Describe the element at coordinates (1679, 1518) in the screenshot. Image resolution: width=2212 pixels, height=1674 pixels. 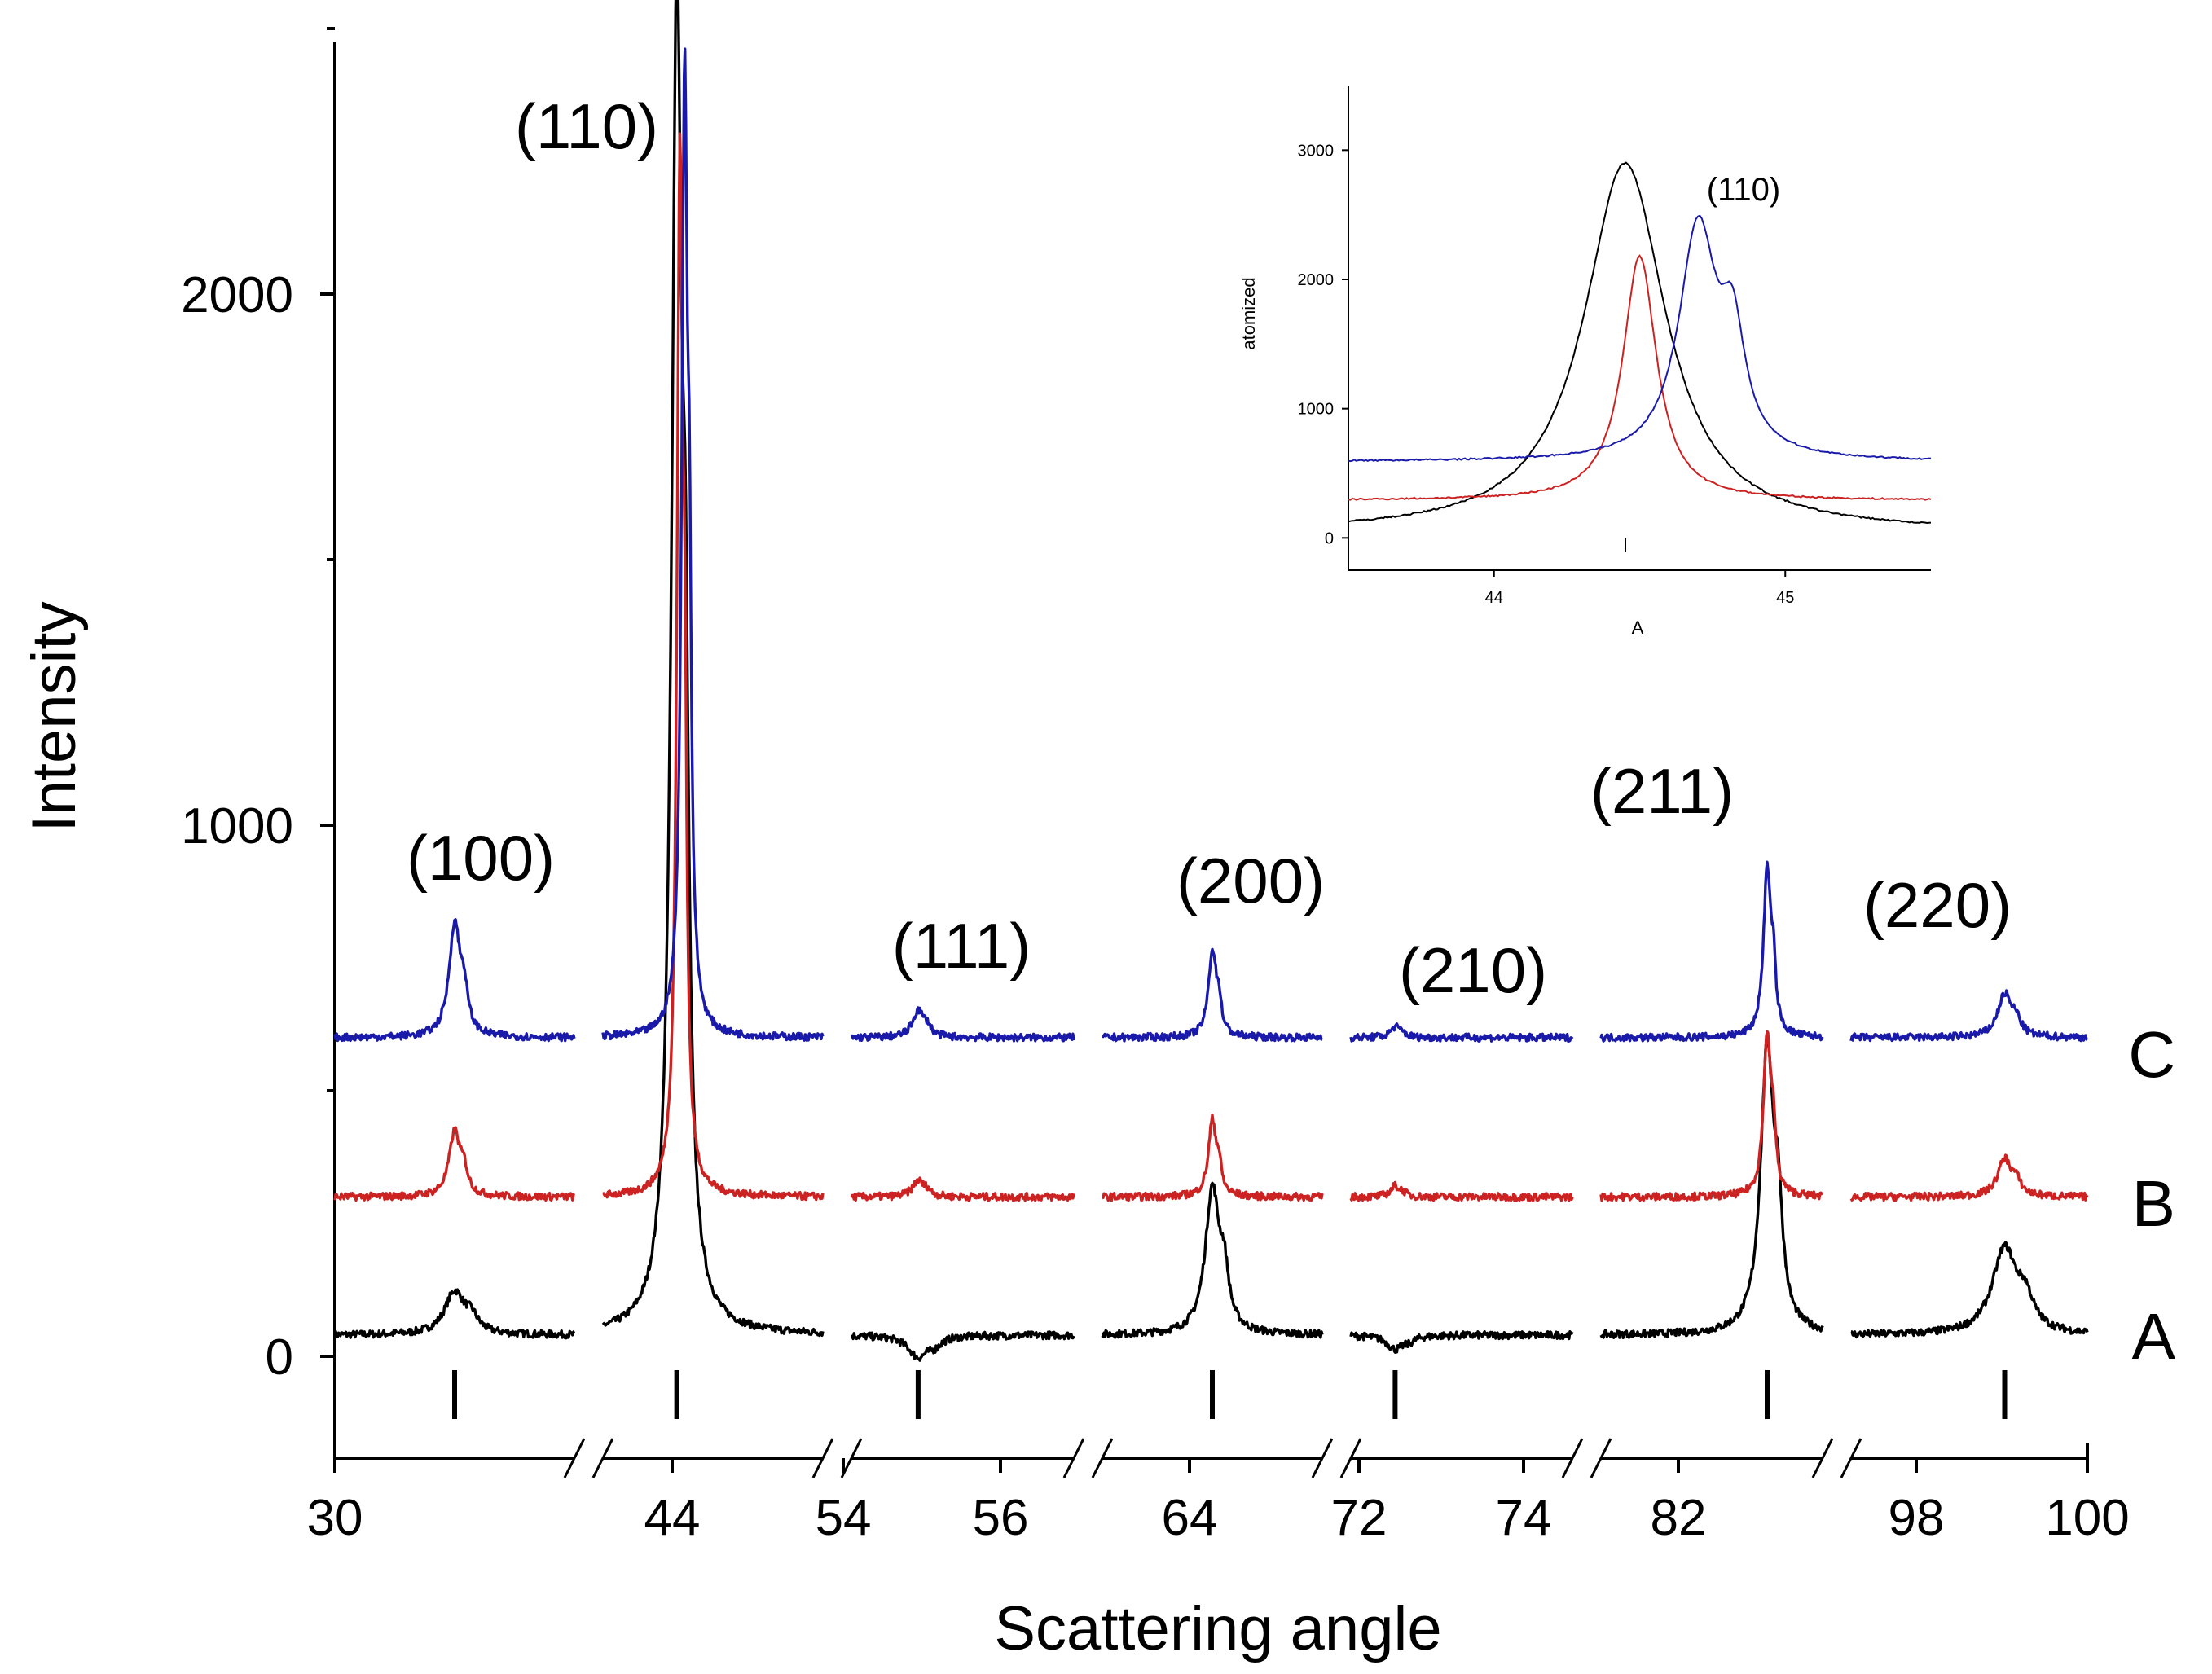
I see `x-tick-label: 82` at that location.